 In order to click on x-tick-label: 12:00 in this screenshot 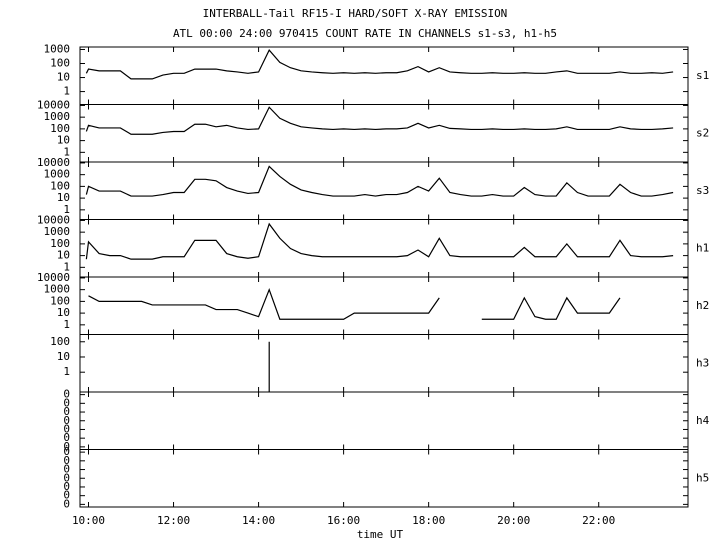, I will do `click(173, 520)`.